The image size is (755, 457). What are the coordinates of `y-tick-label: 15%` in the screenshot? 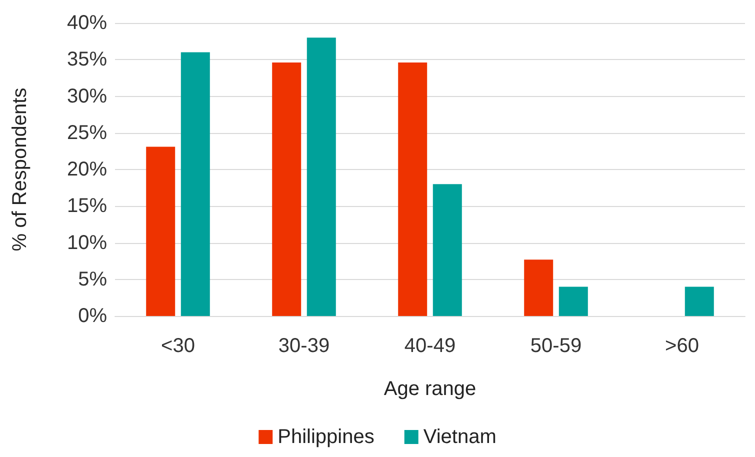 It's located at (87, 206).